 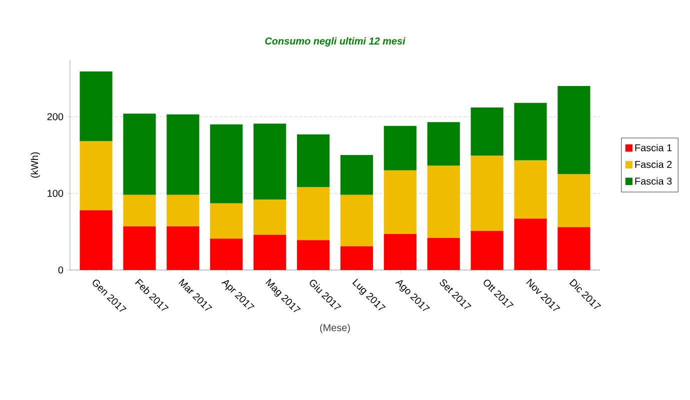 I want to click on y-axis-title: (kWh), so click(x=35, y=165).